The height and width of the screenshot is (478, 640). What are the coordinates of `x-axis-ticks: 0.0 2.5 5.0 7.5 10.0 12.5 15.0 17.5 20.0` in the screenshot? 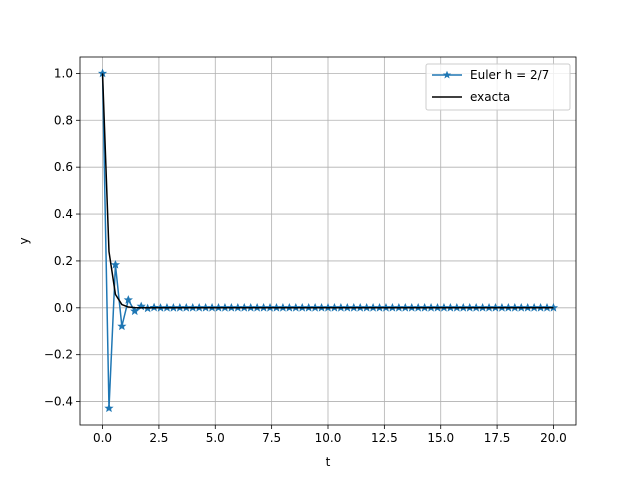 It's located at (330, 435).